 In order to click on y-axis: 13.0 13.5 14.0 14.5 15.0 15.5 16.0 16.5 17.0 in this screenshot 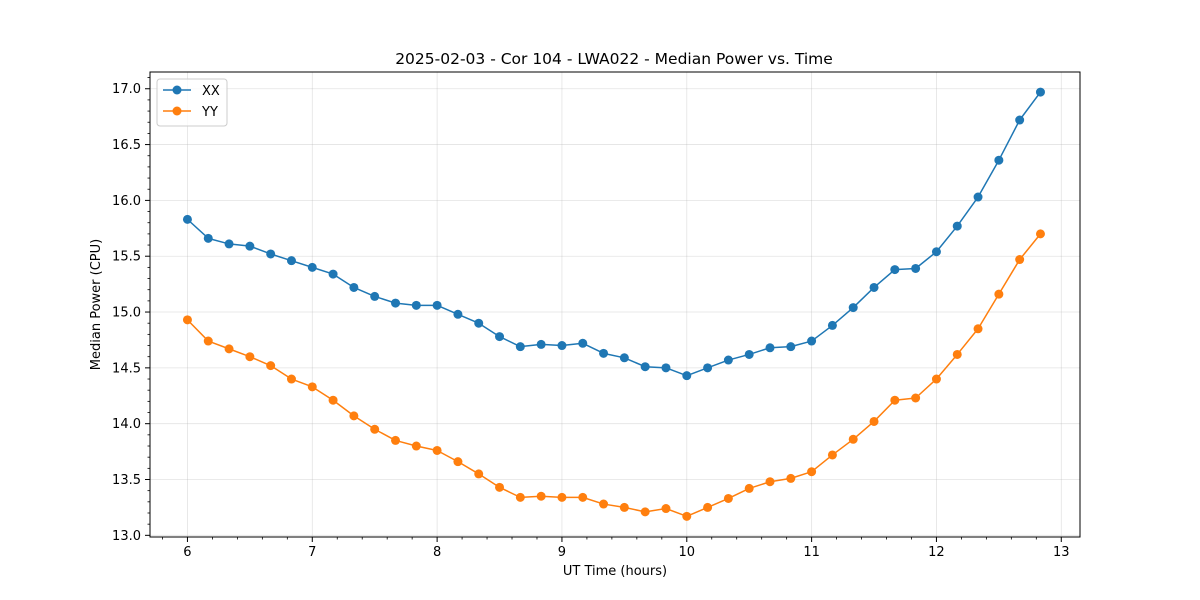, I will do `click(131, 310)`.